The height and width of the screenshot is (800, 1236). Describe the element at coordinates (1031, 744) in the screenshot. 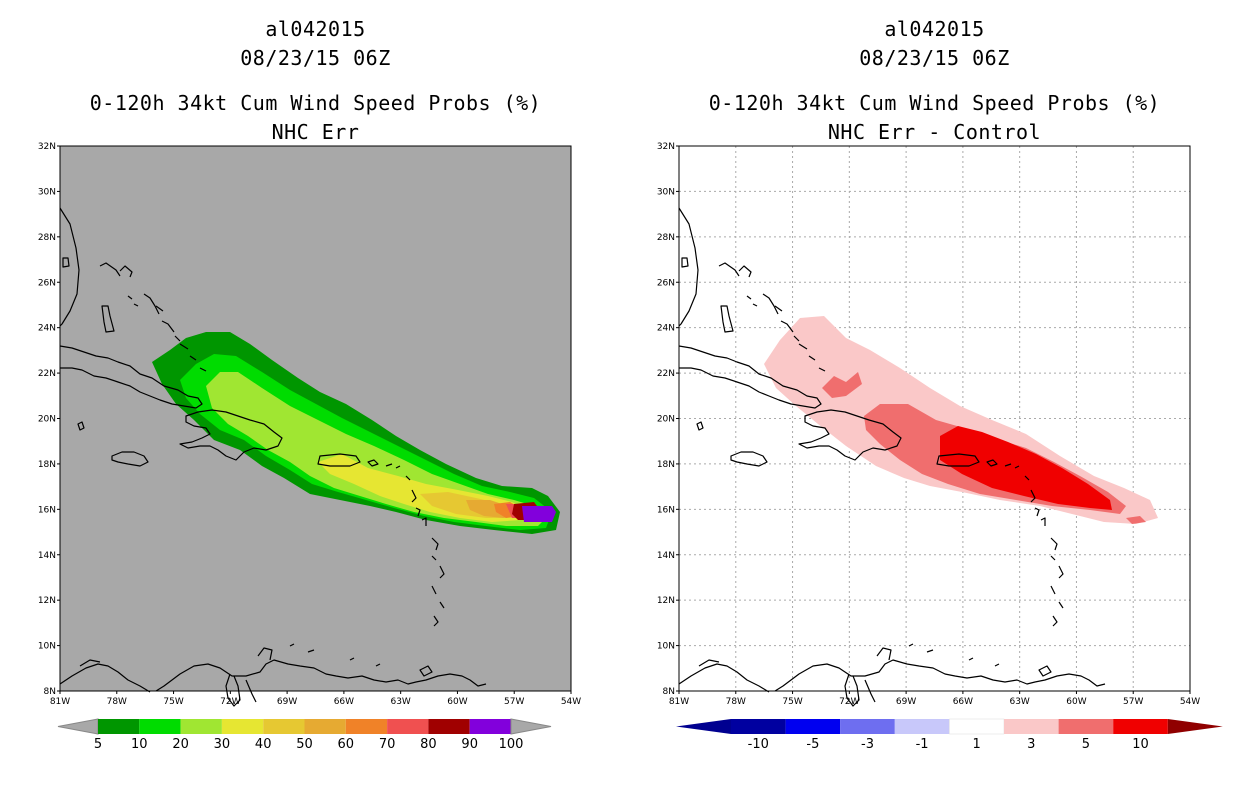

I see `colorbar-label: 3` at that location.